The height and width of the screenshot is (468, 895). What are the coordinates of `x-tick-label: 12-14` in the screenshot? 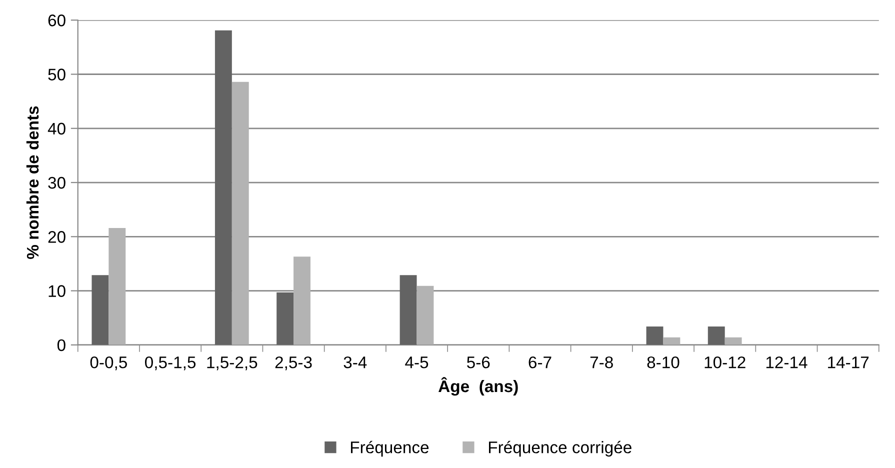 It's located at (787, 362).